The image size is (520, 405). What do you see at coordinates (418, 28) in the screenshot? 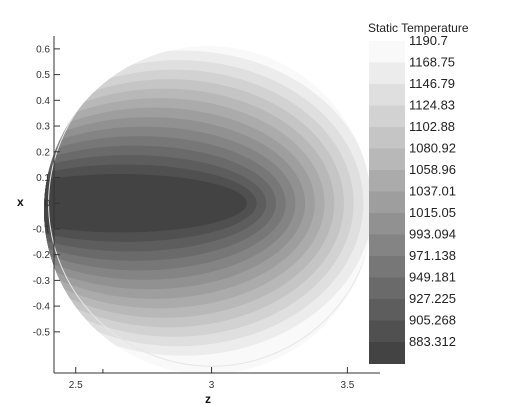
I see `colorbar-title: Static Temperature` at bounding box center [418, 28].